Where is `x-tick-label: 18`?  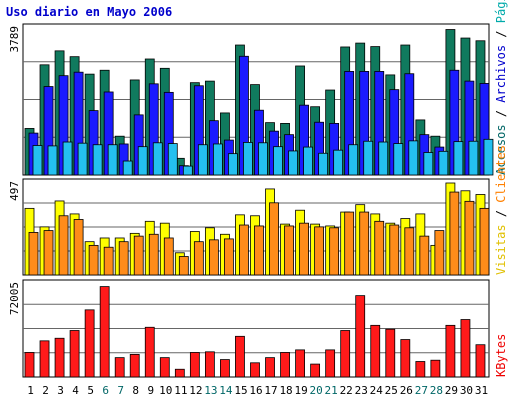
x-tick-label: 18 is located at coordinates (285, 390).